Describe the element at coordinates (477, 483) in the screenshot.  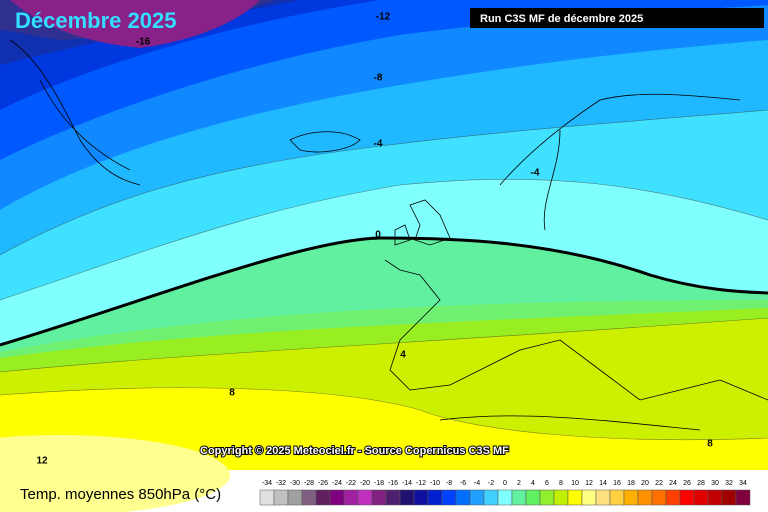
I see `scale-label: -4` at that location.